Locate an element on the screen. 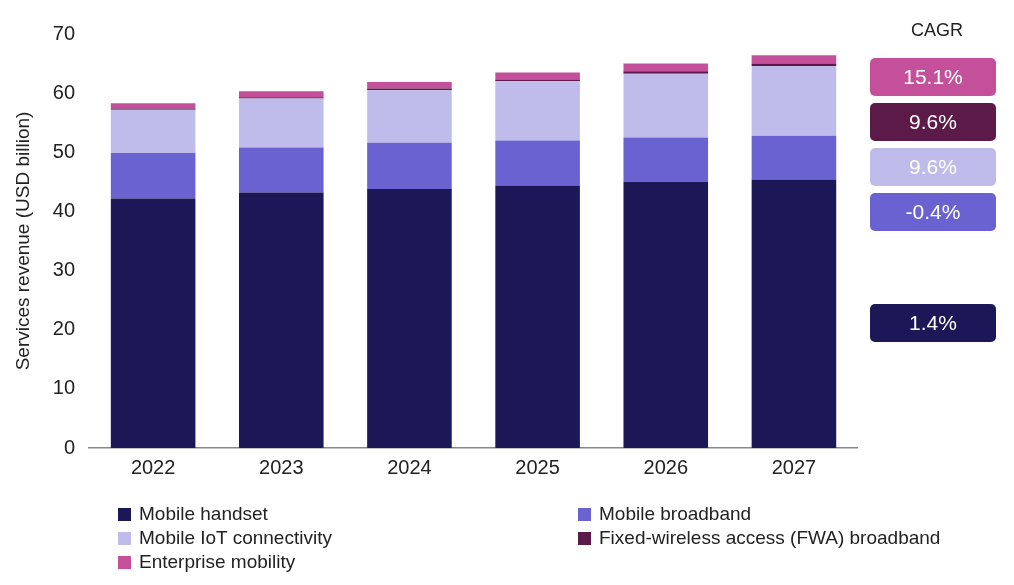 The image size is (1014, 585). legend-label: Mobile handset is located at coordinates (203, 514).